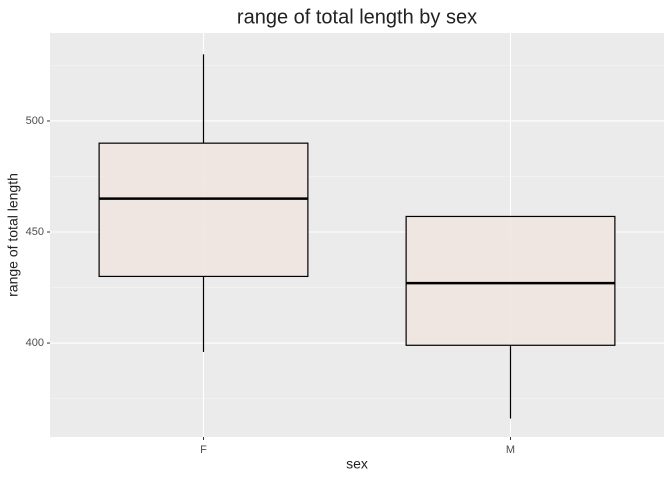 This screenshot has width=672, height=480. Describe the element at coordinates (510, 450) in the screenshot. I see `x-tick-label: M` at that location.